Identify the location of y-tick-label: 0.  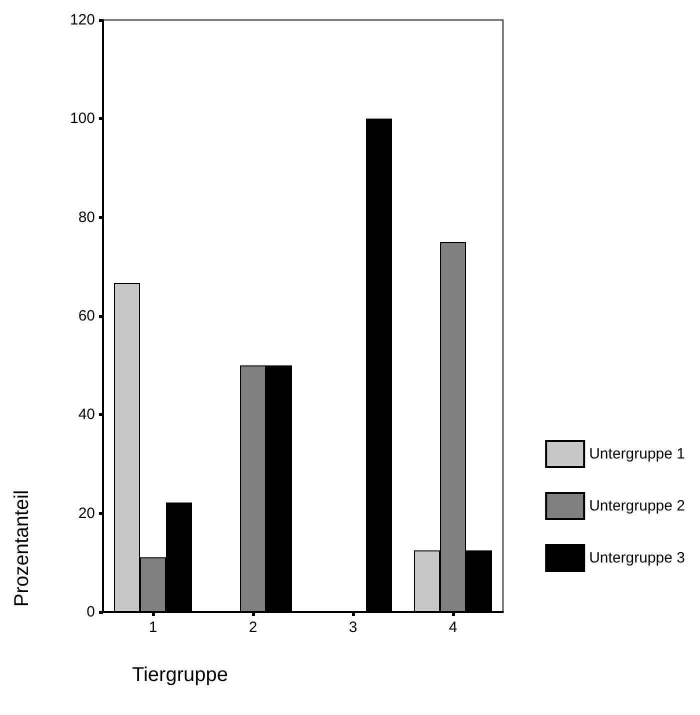
(90, 612).